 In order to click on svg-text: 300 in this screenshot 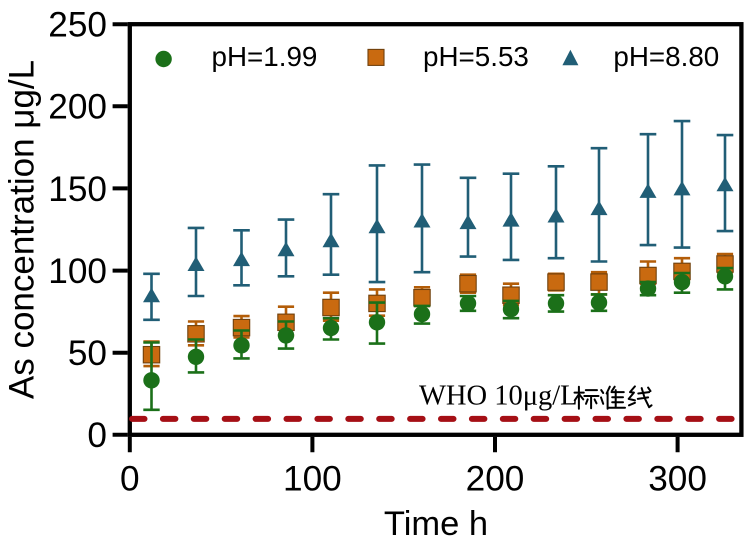, I will do `click(677, 478)`.